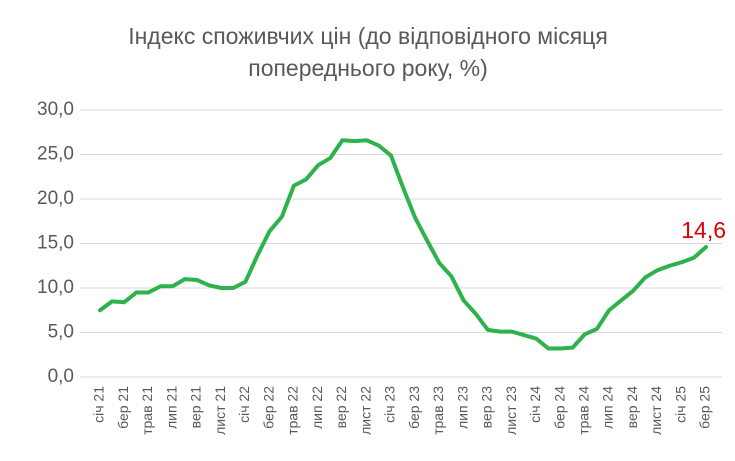 The image size is (735, 461). I want to click on x-tick-label: січ 24, so click(535, 404).